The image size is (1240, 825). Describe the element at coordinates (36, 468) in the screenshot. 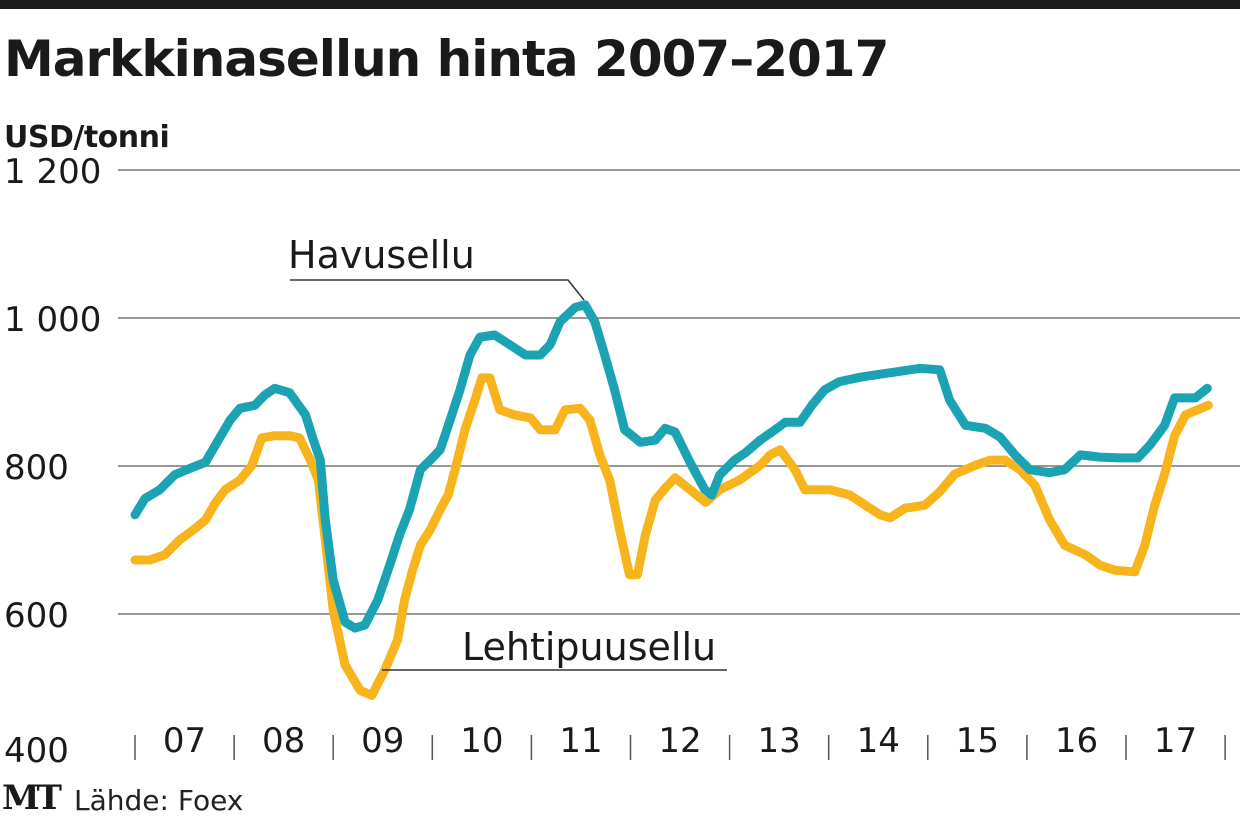

I see `y-tick-label: 800` at that location.